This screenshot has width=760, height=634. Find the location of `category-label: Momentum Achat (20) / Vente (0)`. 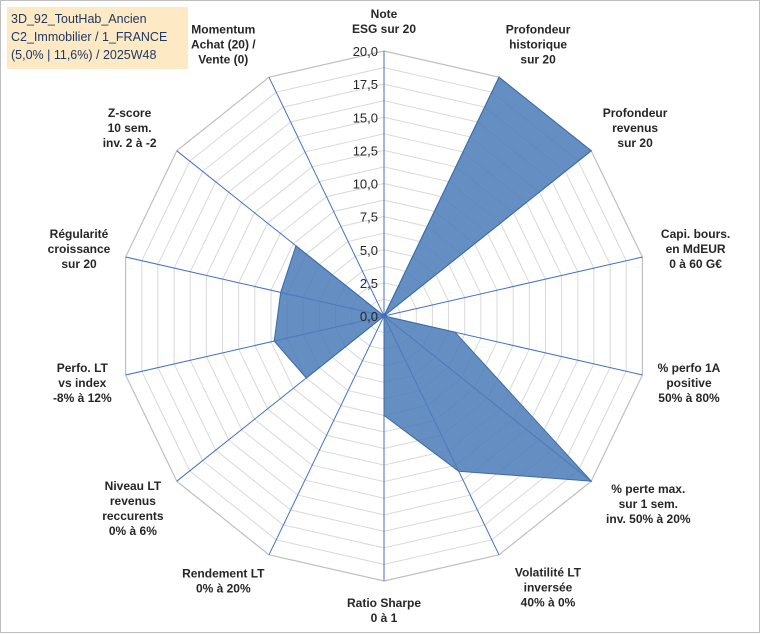

category-label: Momentum Achat (20) / Vente (0) is located at coordinates (223, 44).